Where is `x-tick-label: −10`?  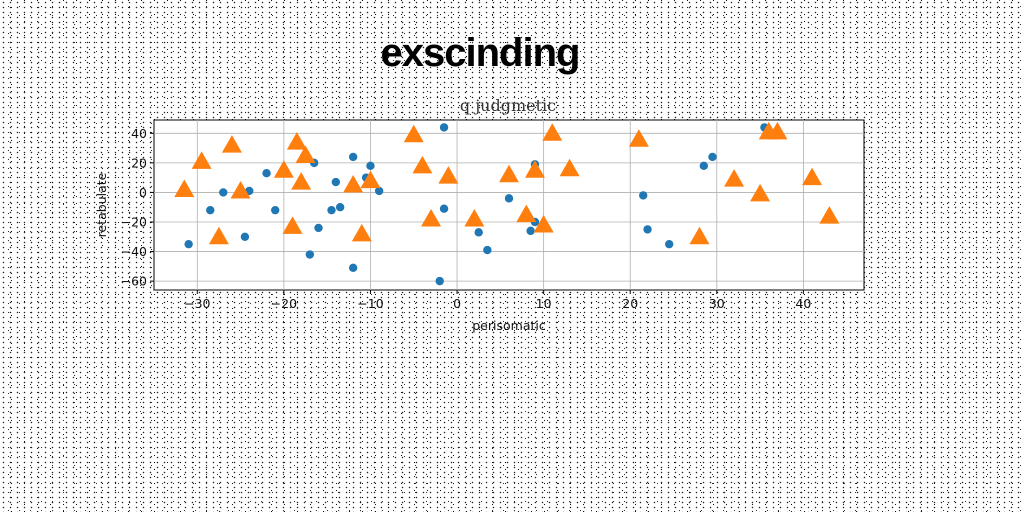
x-tick-label: −10 is located at coordinates (370, 303).